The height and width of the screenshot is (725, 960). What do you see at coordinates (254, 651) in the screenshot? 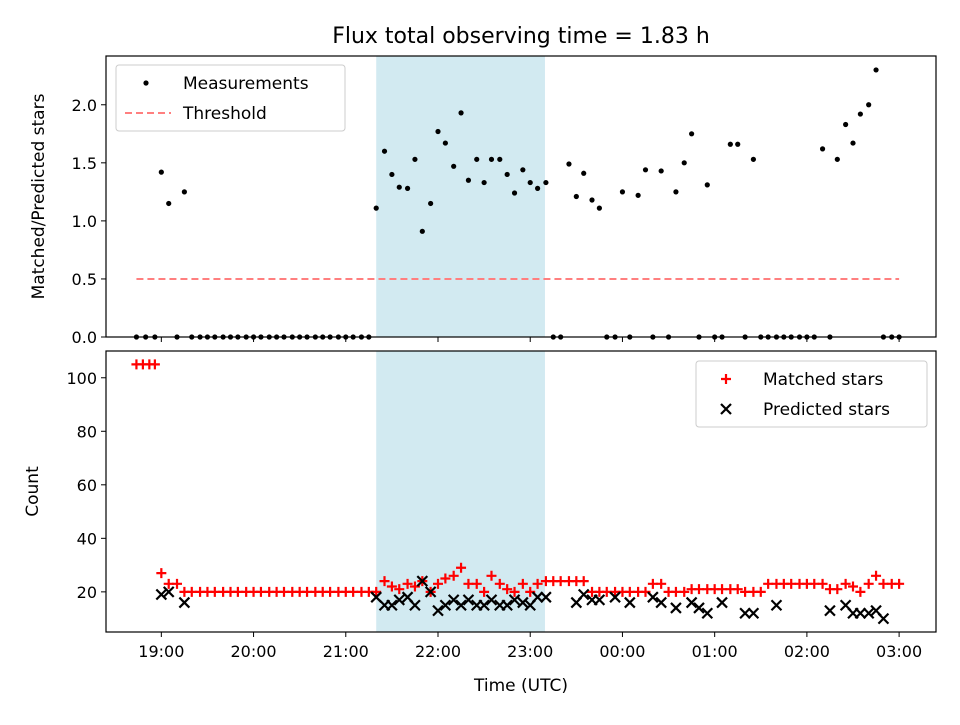
I see `x-tick-label: 20:00` at bounding box center [254, 651].